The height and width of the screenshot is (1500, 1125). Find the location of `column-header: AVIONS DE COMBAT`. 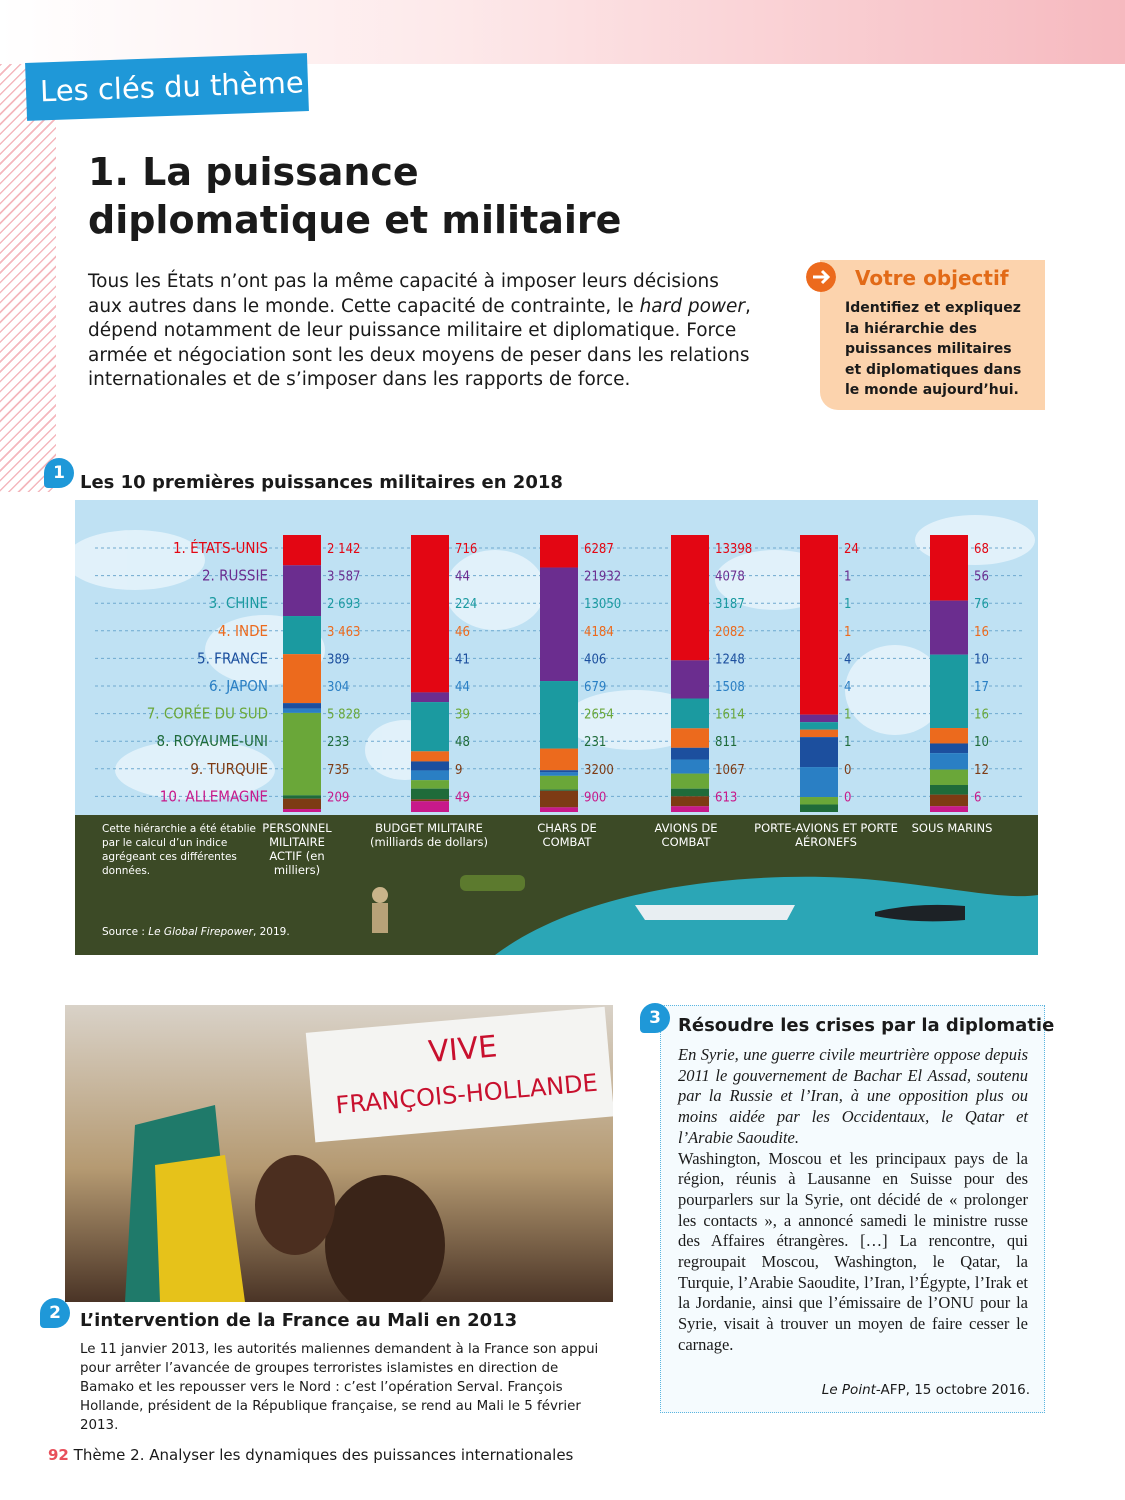

column-header: AVIONS DE COMBAT is located at coordinates (686, 835).